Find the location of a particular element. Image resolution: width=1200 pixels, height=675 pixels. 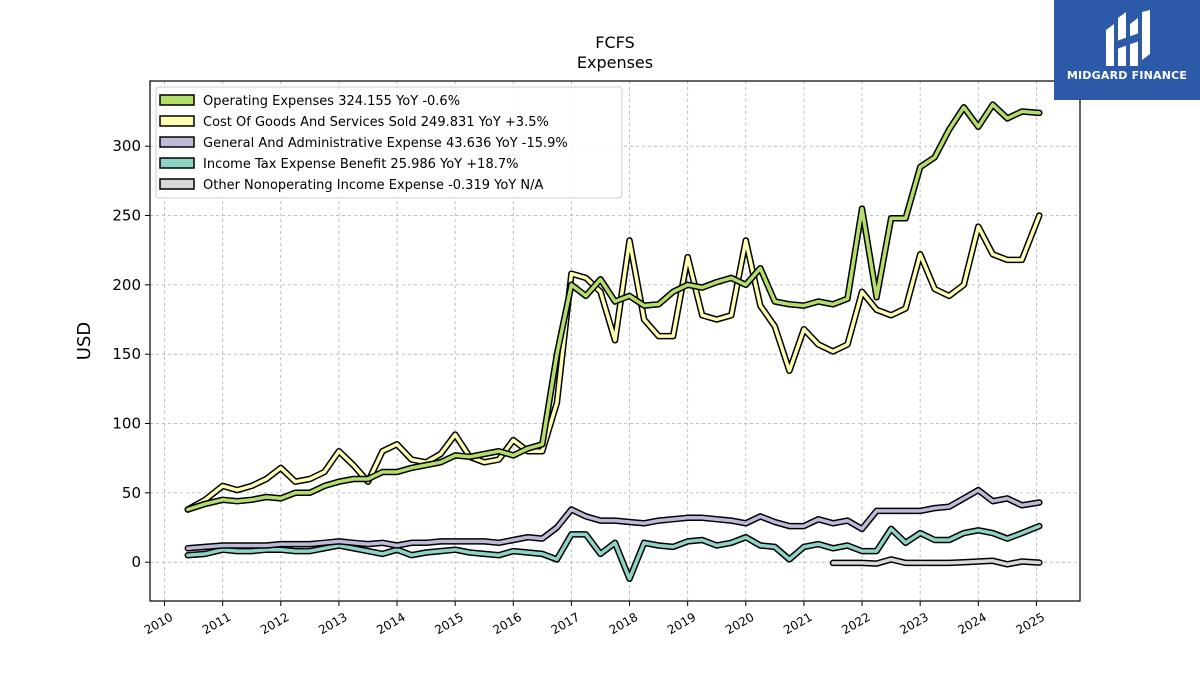

y-tick-label: 0 is located at coordinates (136, 562).